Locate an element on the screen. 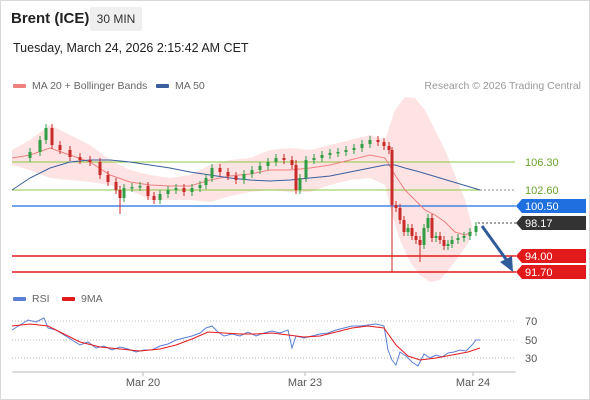 The image size is (590, 400). rsi-swatch-icon is located at coordinates (19, 299).